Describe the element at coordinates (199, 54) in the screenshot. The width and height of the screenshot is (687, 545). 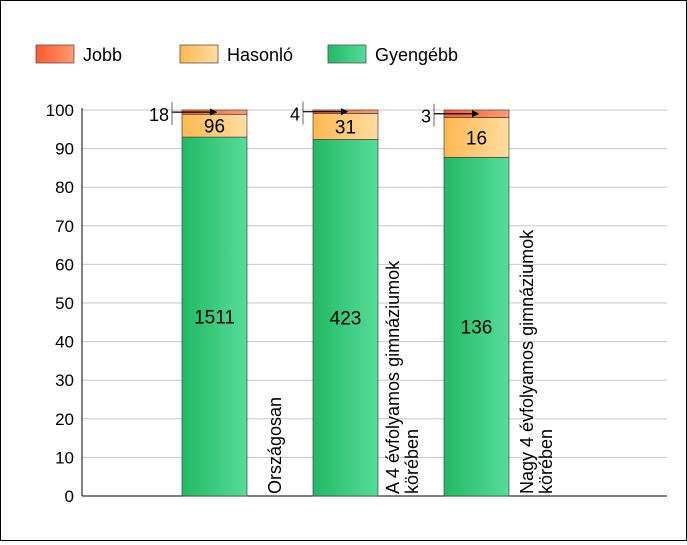
I see `legend-swatch-hasonlo` at that location.